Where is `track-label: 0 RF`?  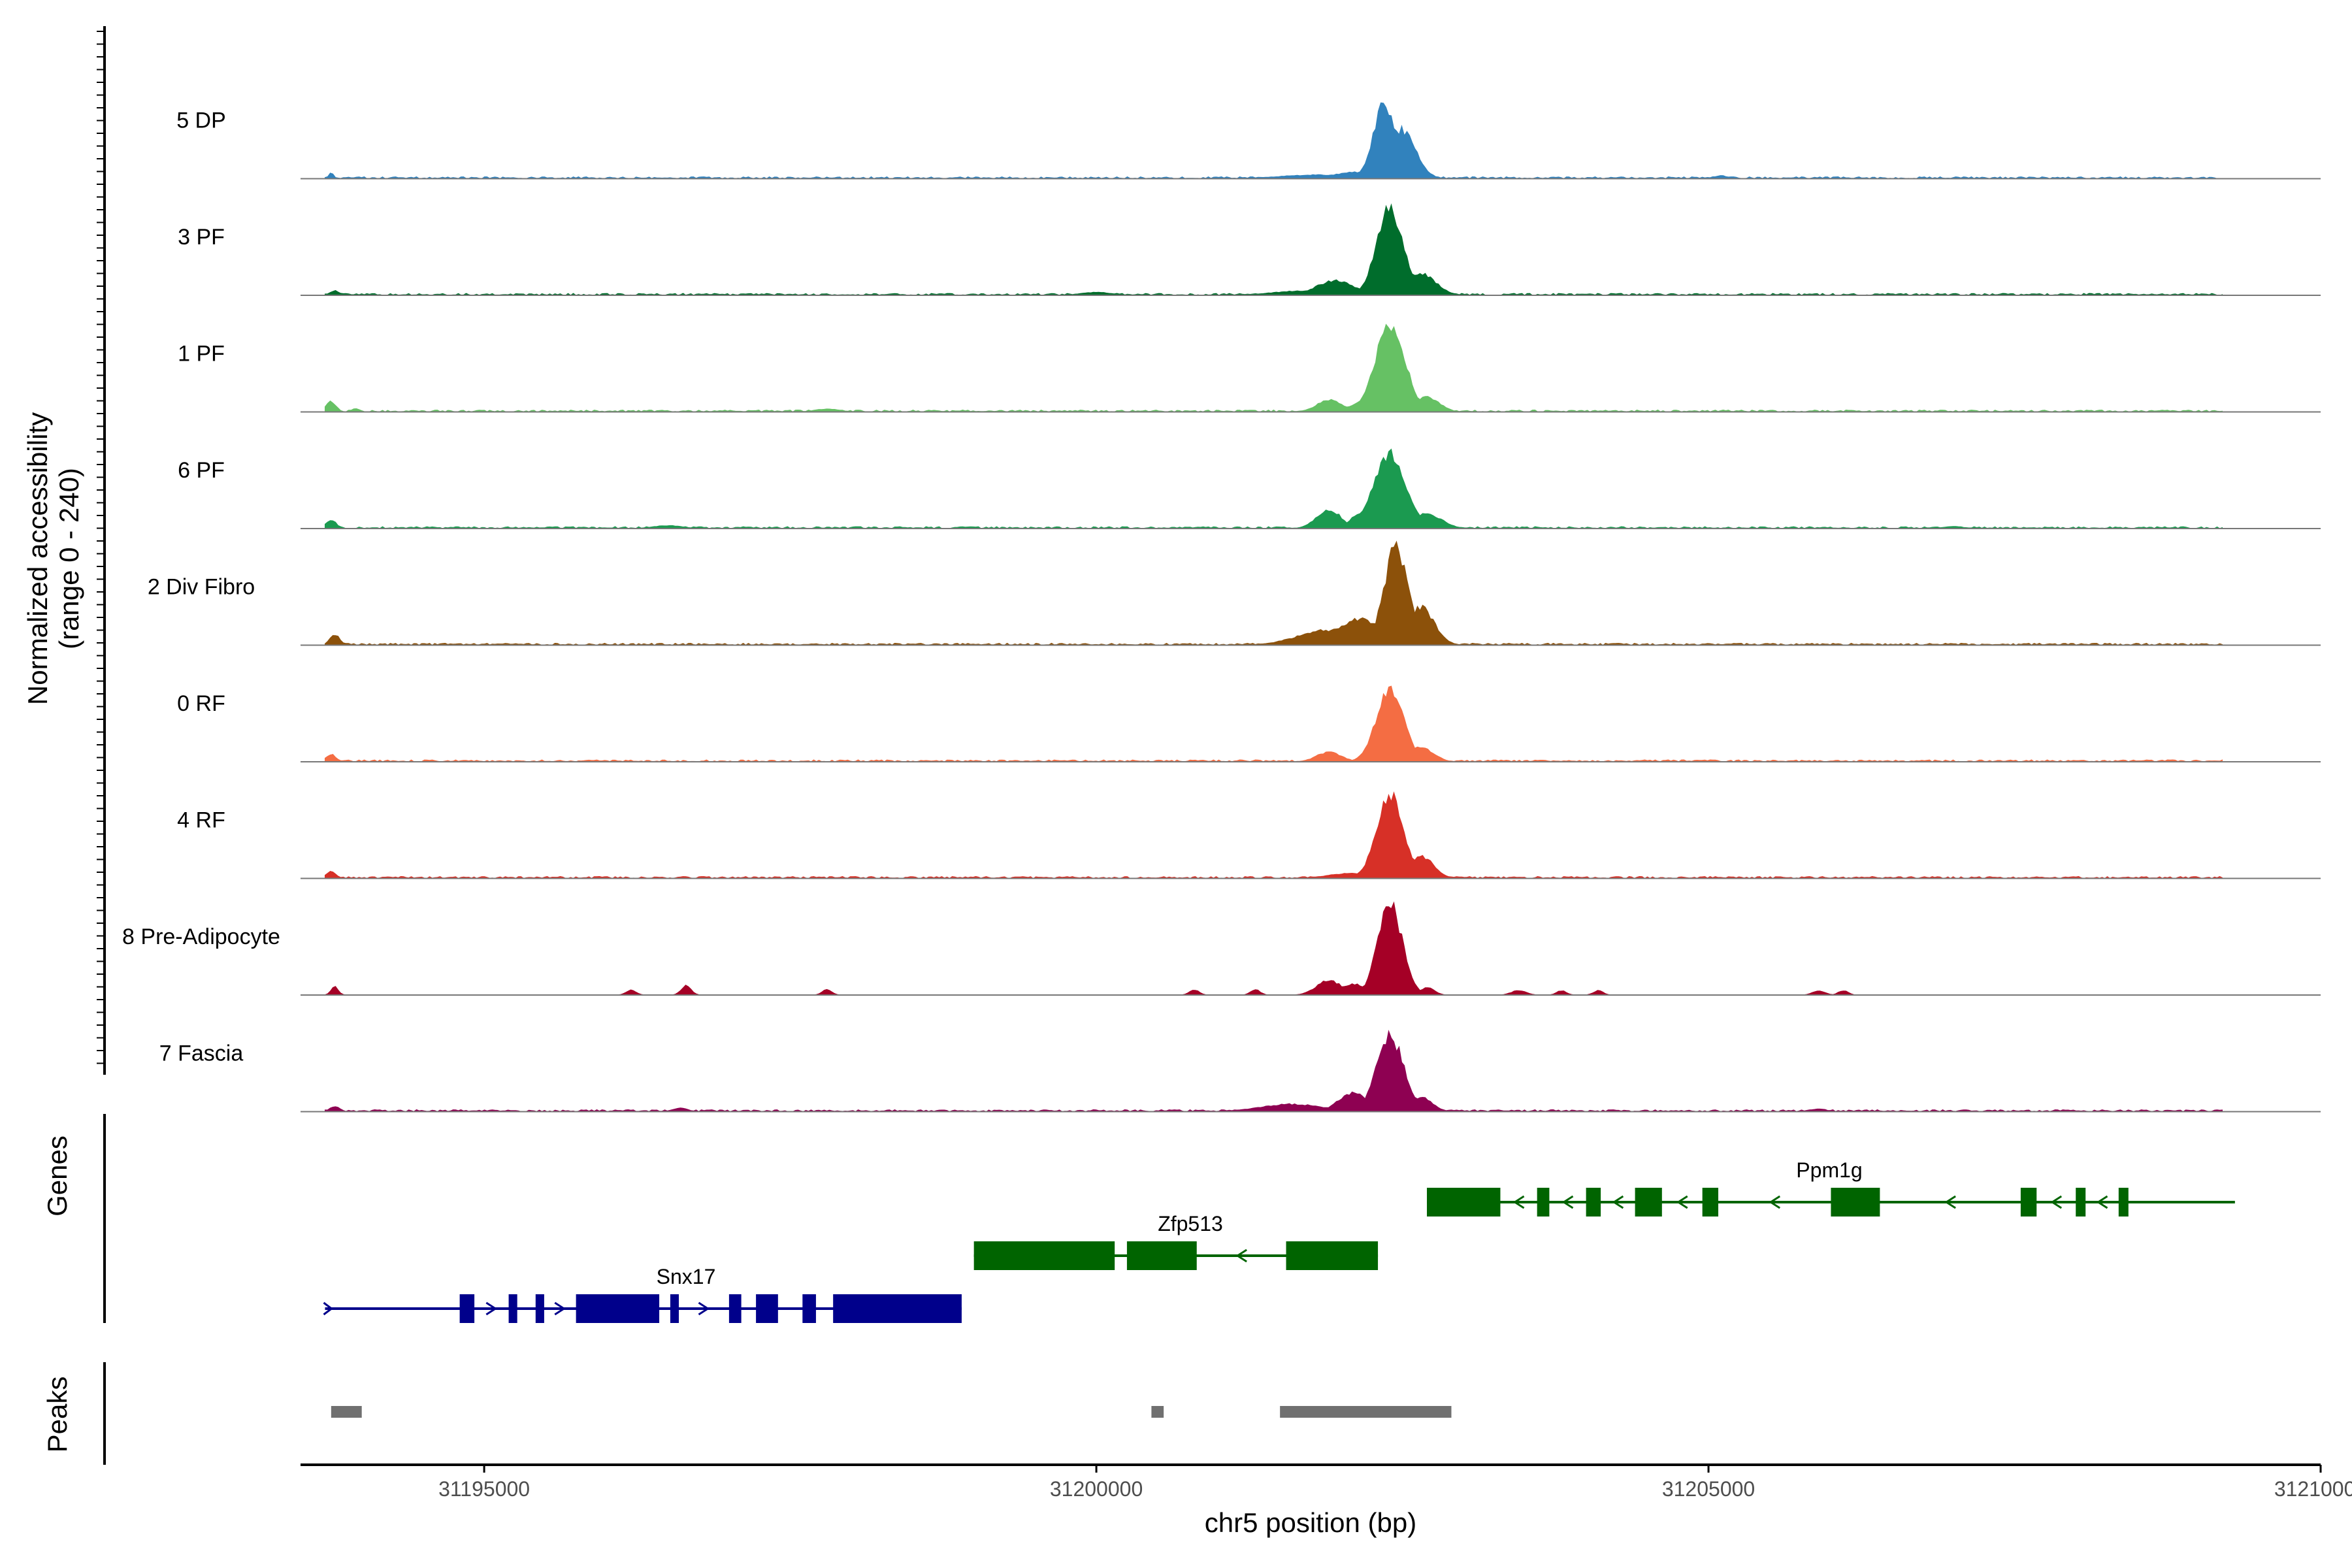
track-label: 0 RF is located at coordinates (201, 703).